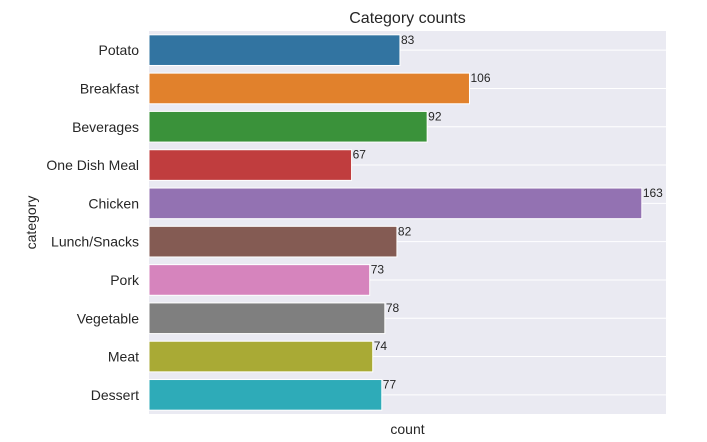 This screenshot has height=442, width=707. What do you see at coordinates (378, 270) in the screenshot?
I see `data-label: 73` at bounding box center [378, 270].